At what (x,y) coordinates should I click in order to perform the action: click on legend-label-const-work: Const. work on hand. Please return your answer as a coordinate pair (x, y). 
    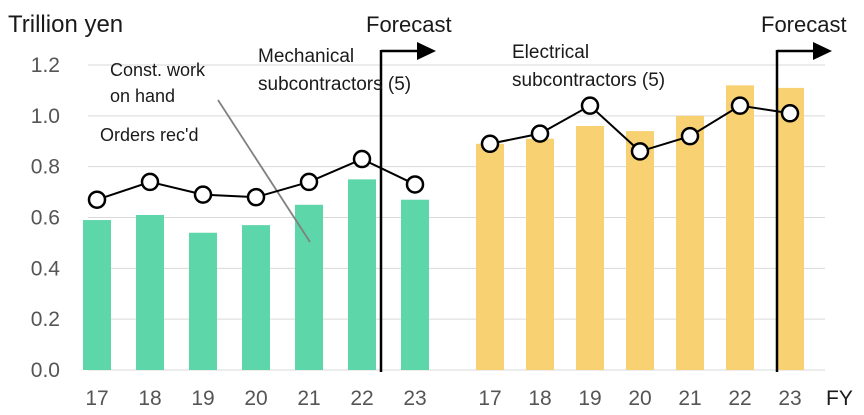
    Looking at the image, I should click on (160, 83).